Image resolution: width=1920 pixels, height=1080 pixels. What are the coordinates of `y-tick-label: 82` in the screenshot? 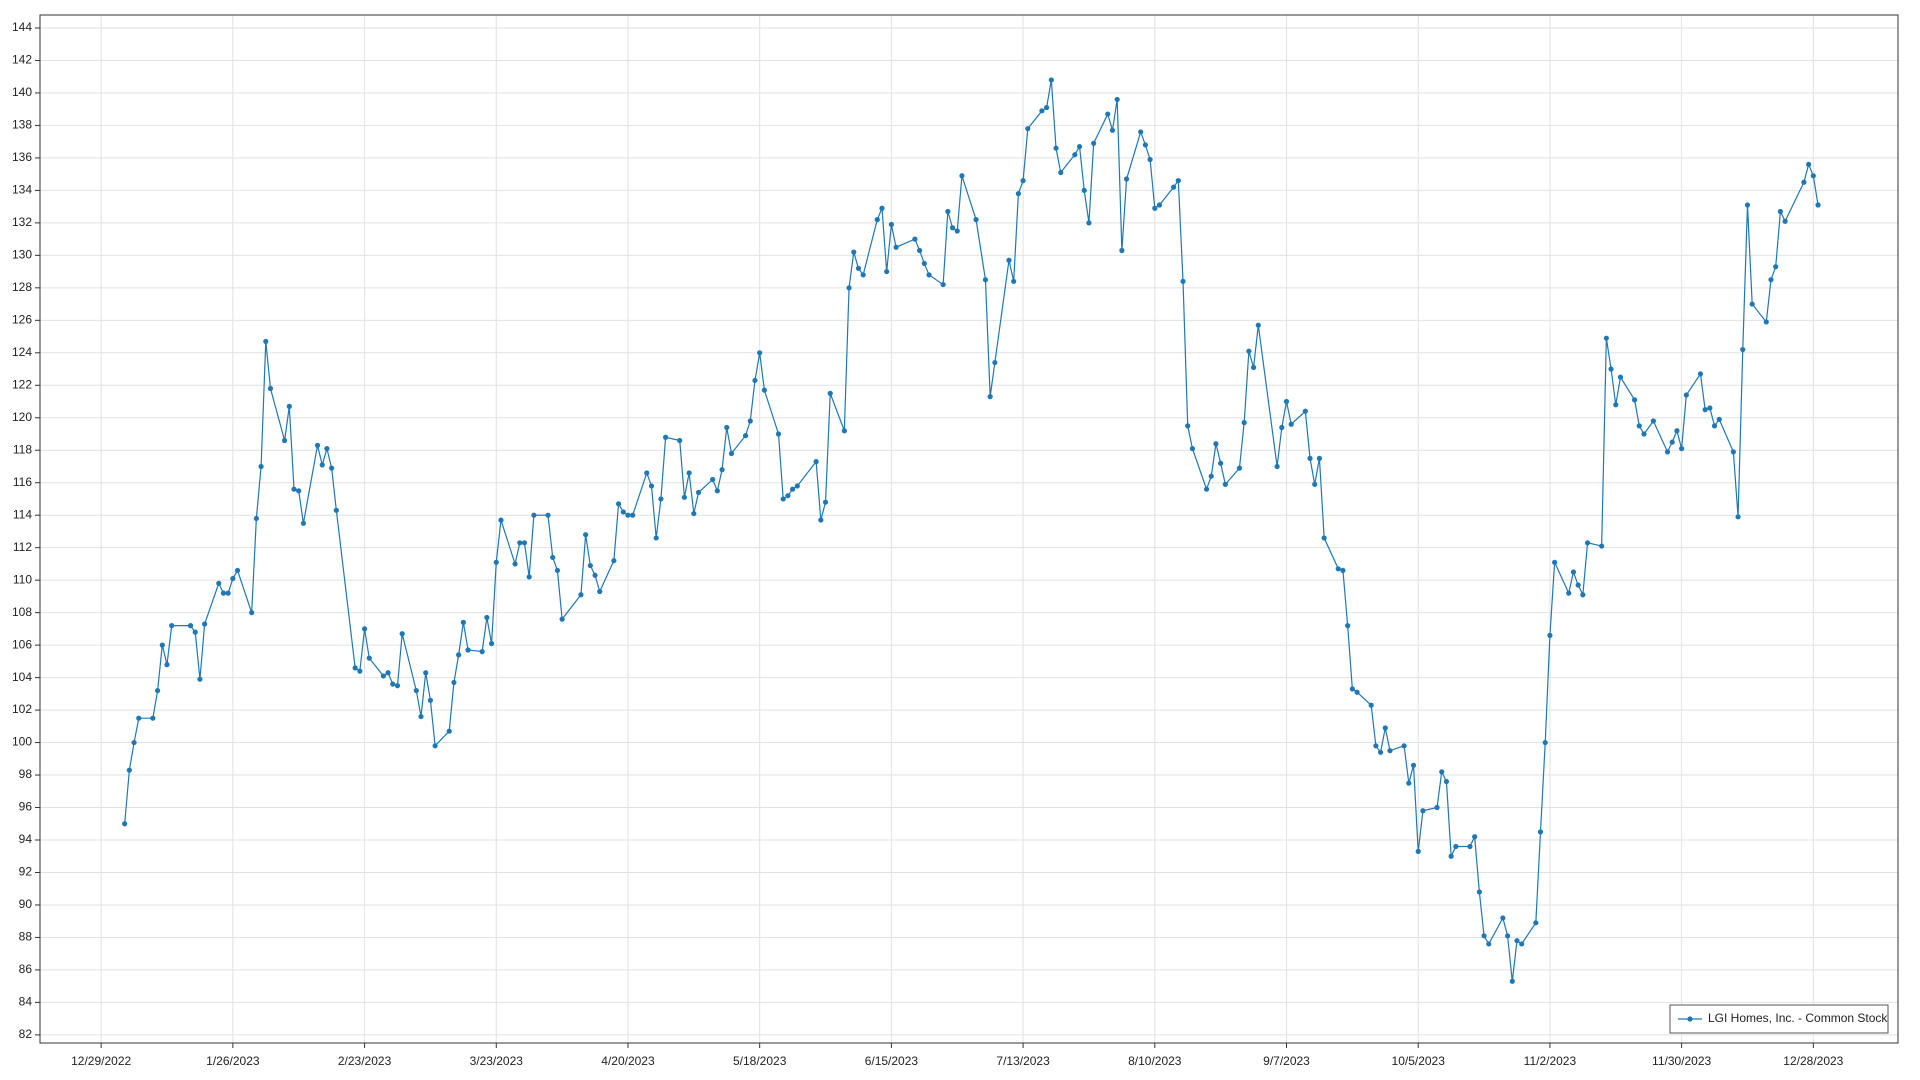 It's located at (26, 1034).